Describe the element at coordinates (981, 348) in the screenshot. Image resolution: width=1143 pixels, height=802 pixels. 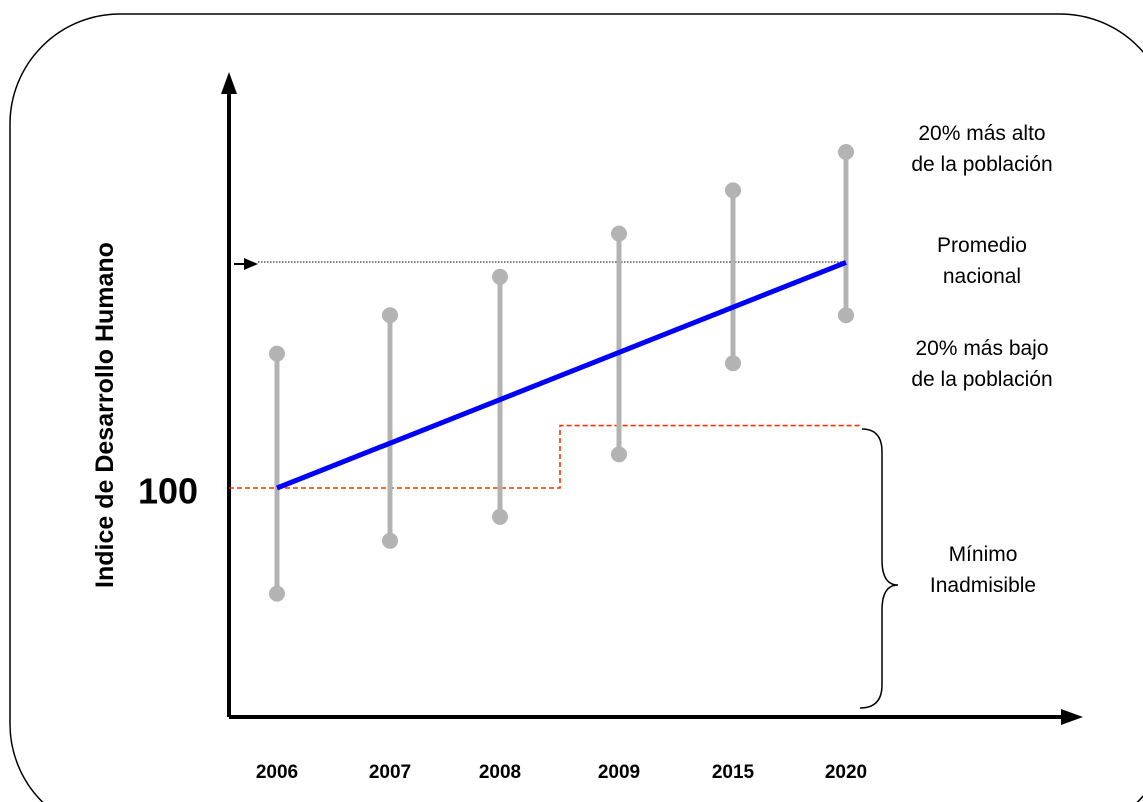
I see `annotation-bottom-line1: 20% más bajo` at that location.